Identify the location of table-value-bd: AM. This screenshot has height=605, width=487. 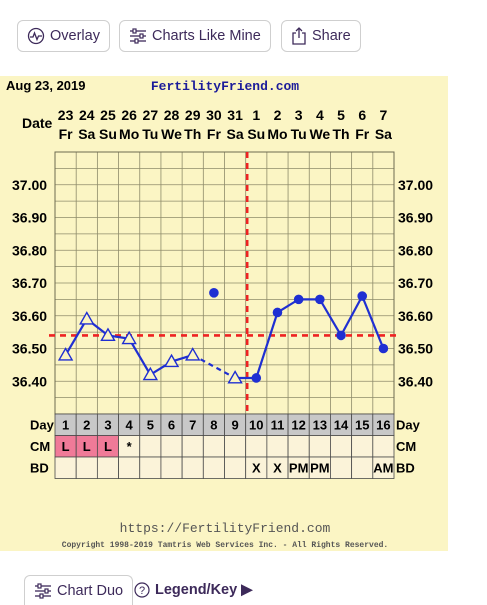
(383, 468).